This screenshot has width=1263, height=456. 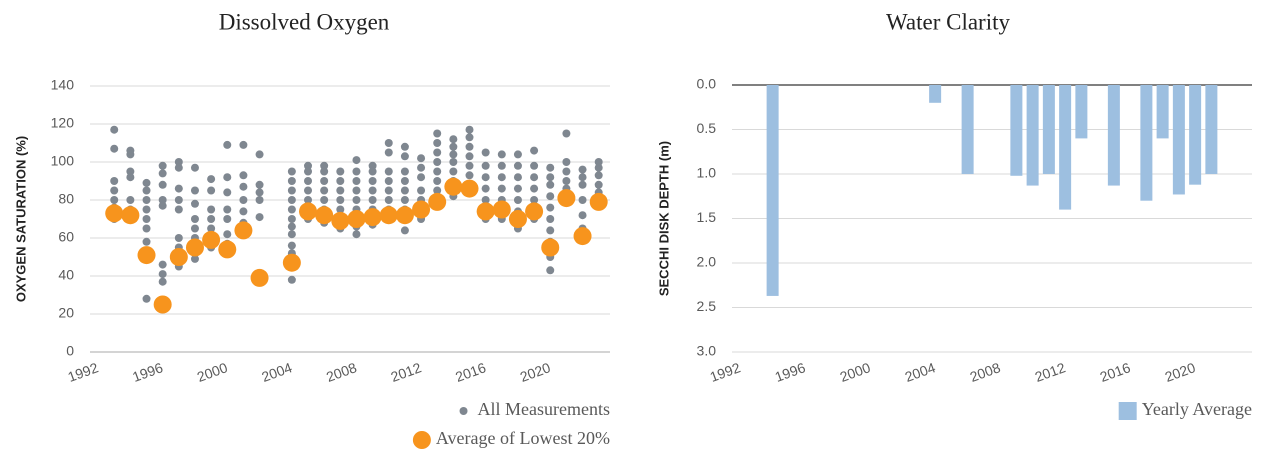 I want to click on legend-label: Yearly Average, so click(x=1197, y=409).